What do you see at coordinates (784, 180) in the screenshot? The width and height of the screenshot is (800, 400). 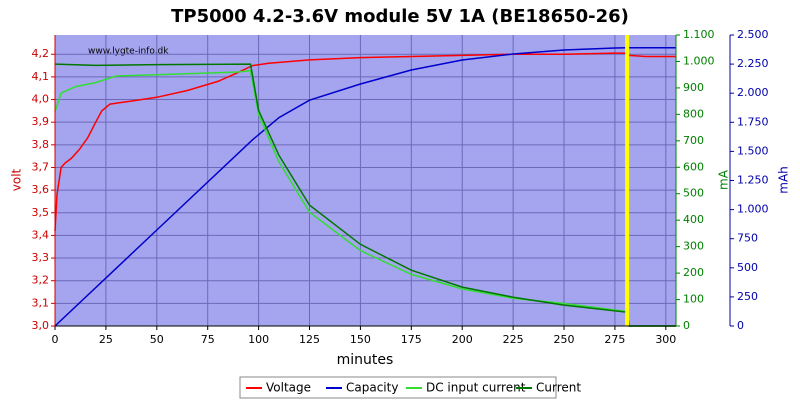 I see `y3-axis-label: mAh` at bounding box center [784, 180].